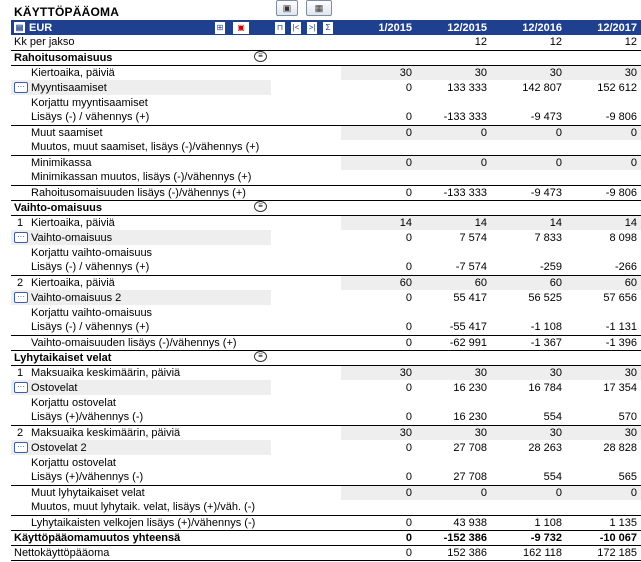 Image resolution: width=641 pixels, height=562 pixels. I want to click on row-label-text: Nettokäyttöpääoma, so click(62, 552).